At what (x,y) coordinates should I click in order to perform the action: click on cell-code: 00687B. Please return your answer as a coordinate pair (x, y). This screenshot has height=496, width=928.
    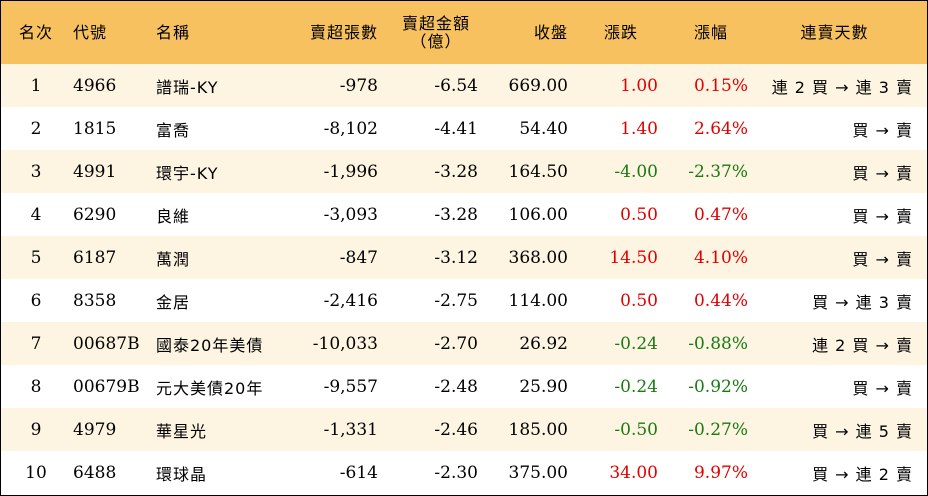
    Looking at the image, I should click on (106, 343).